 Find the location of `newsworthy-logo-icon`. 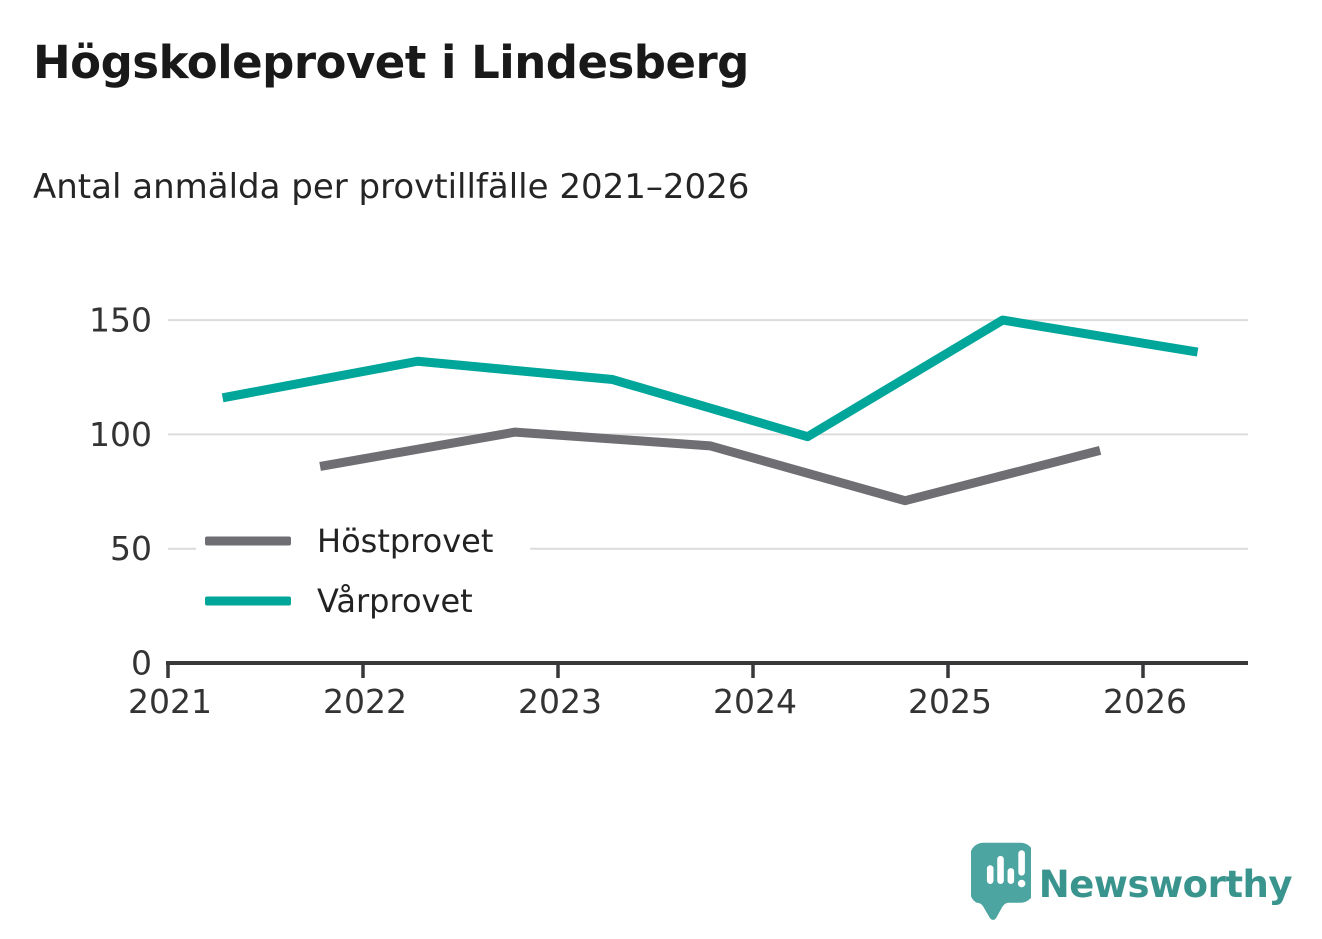

newsworthy-logo-icon is located at coordinates (1000, 881).